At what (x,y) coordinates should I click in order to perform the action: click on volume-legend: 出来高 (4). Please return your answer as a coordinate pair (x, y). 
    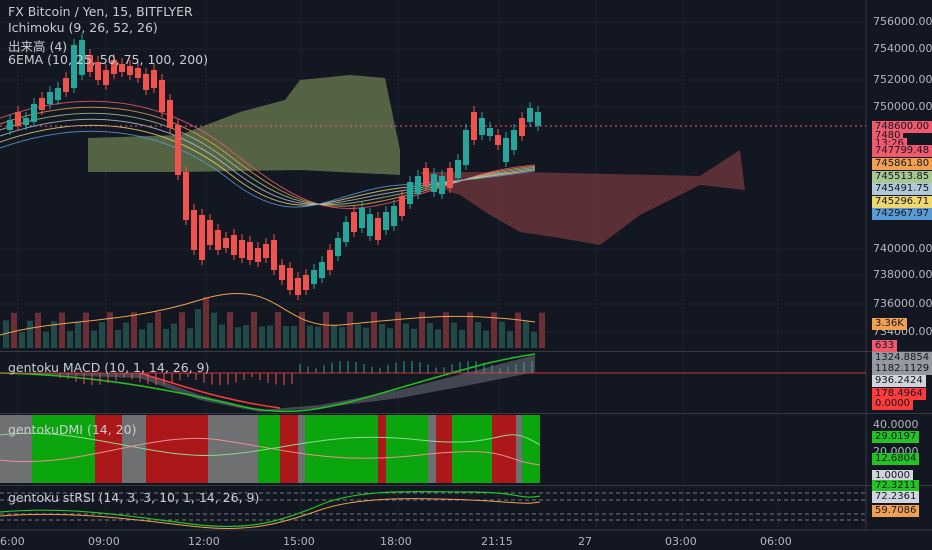
    Looking at the image, I should click on (38, 46).